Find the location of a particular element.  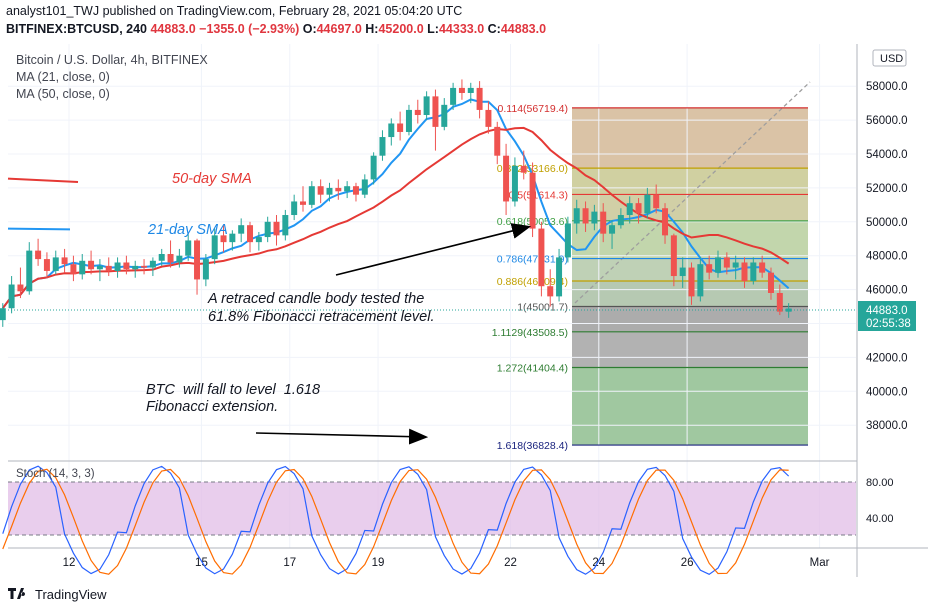

fib-level-label: 1.1129(43508.5) is located at coordinates (530, 333).